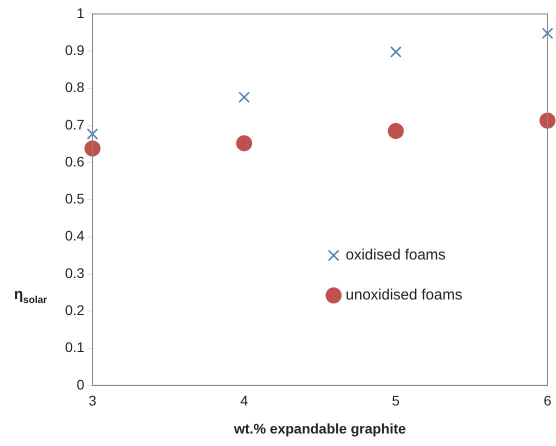 This screenshot has width=556, height=446. Describe the element at coordinates (244, 400) in the screenshot. I see `x-tick-label: 4` at that location.